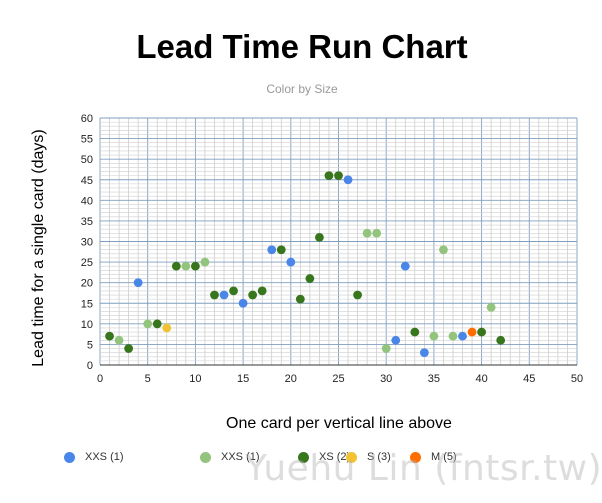  I want to click on legend-label: S (3), so click(379, 457).